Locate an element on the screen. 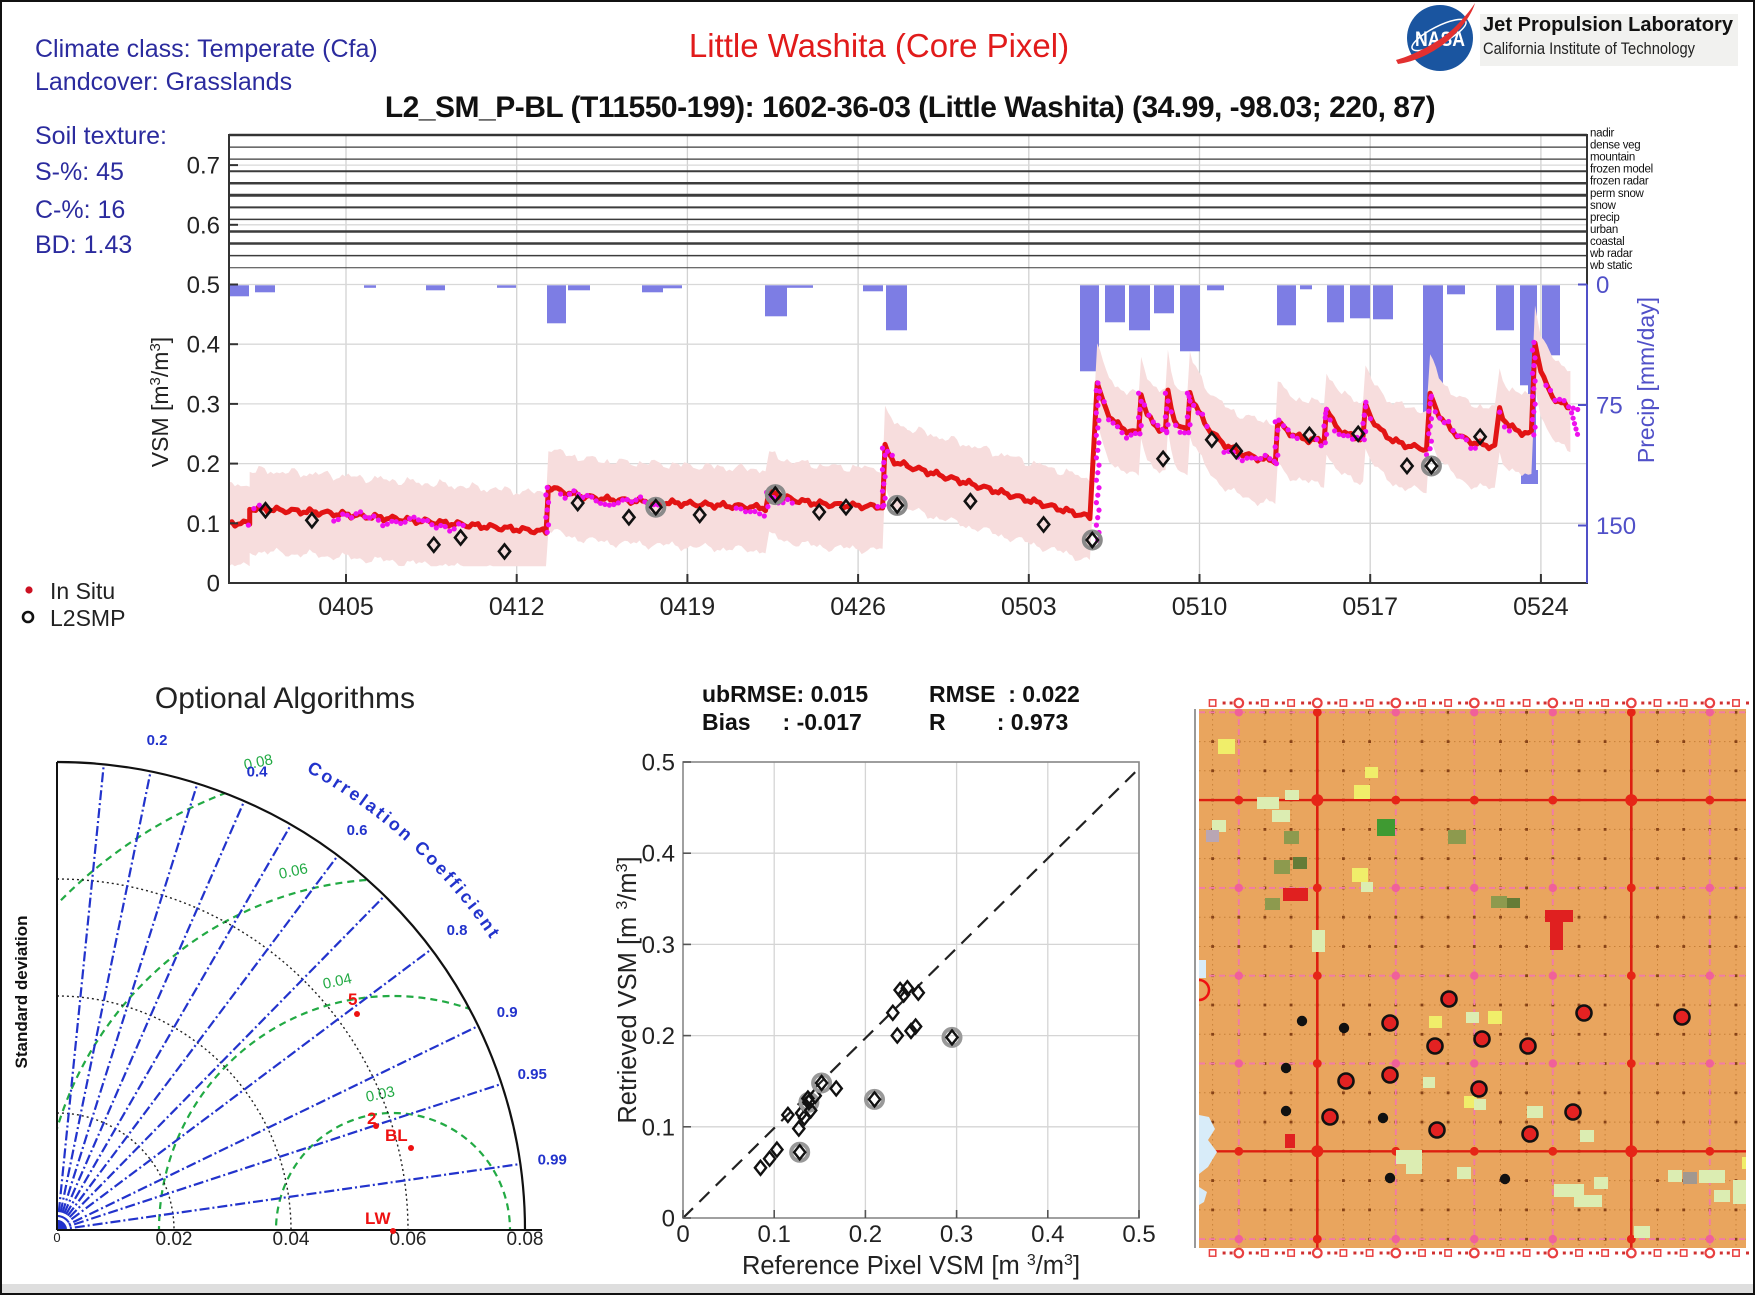  svg-text: nadir is located at coordinates (1602, 134).